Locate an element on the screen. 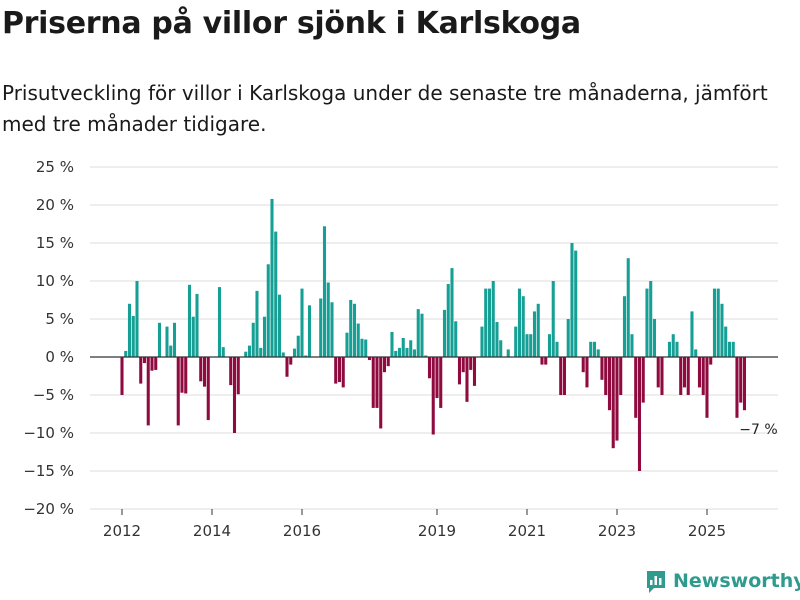 The height and width of the screenshot is (600, 800). y-tick-label: −10 % is located at coordinates (48, 433).